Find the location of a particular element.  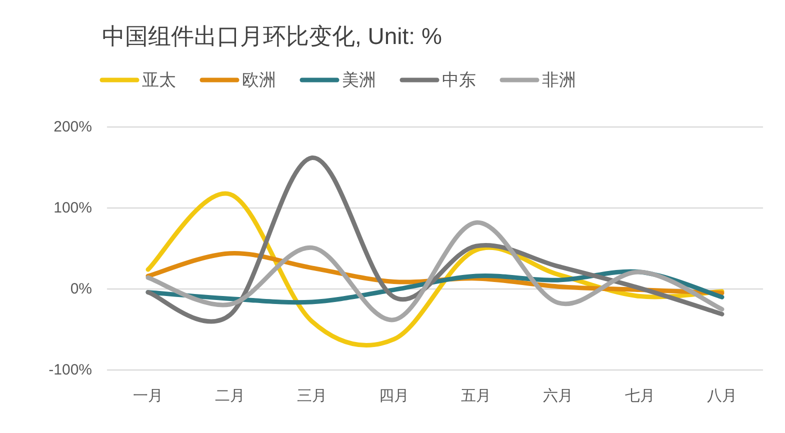

y-tick-label: 100% is located at coordinates (73, 208).